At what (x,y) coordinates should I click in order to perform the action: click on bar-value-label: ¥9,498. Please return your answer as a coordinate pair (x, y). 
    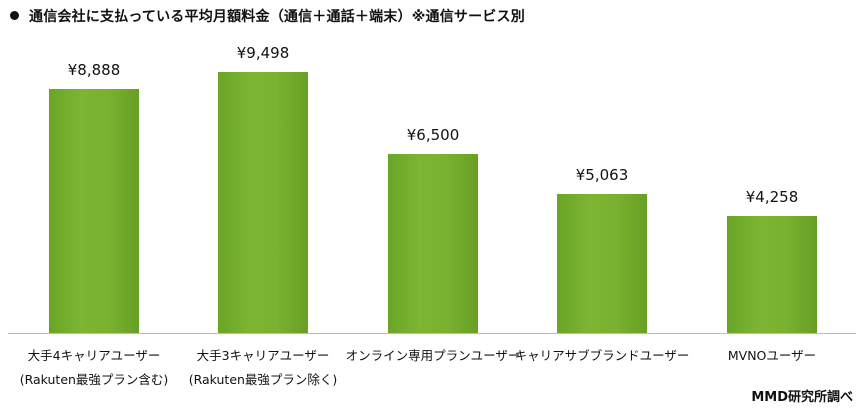
    Looking at the image, I should click on (263, 53).